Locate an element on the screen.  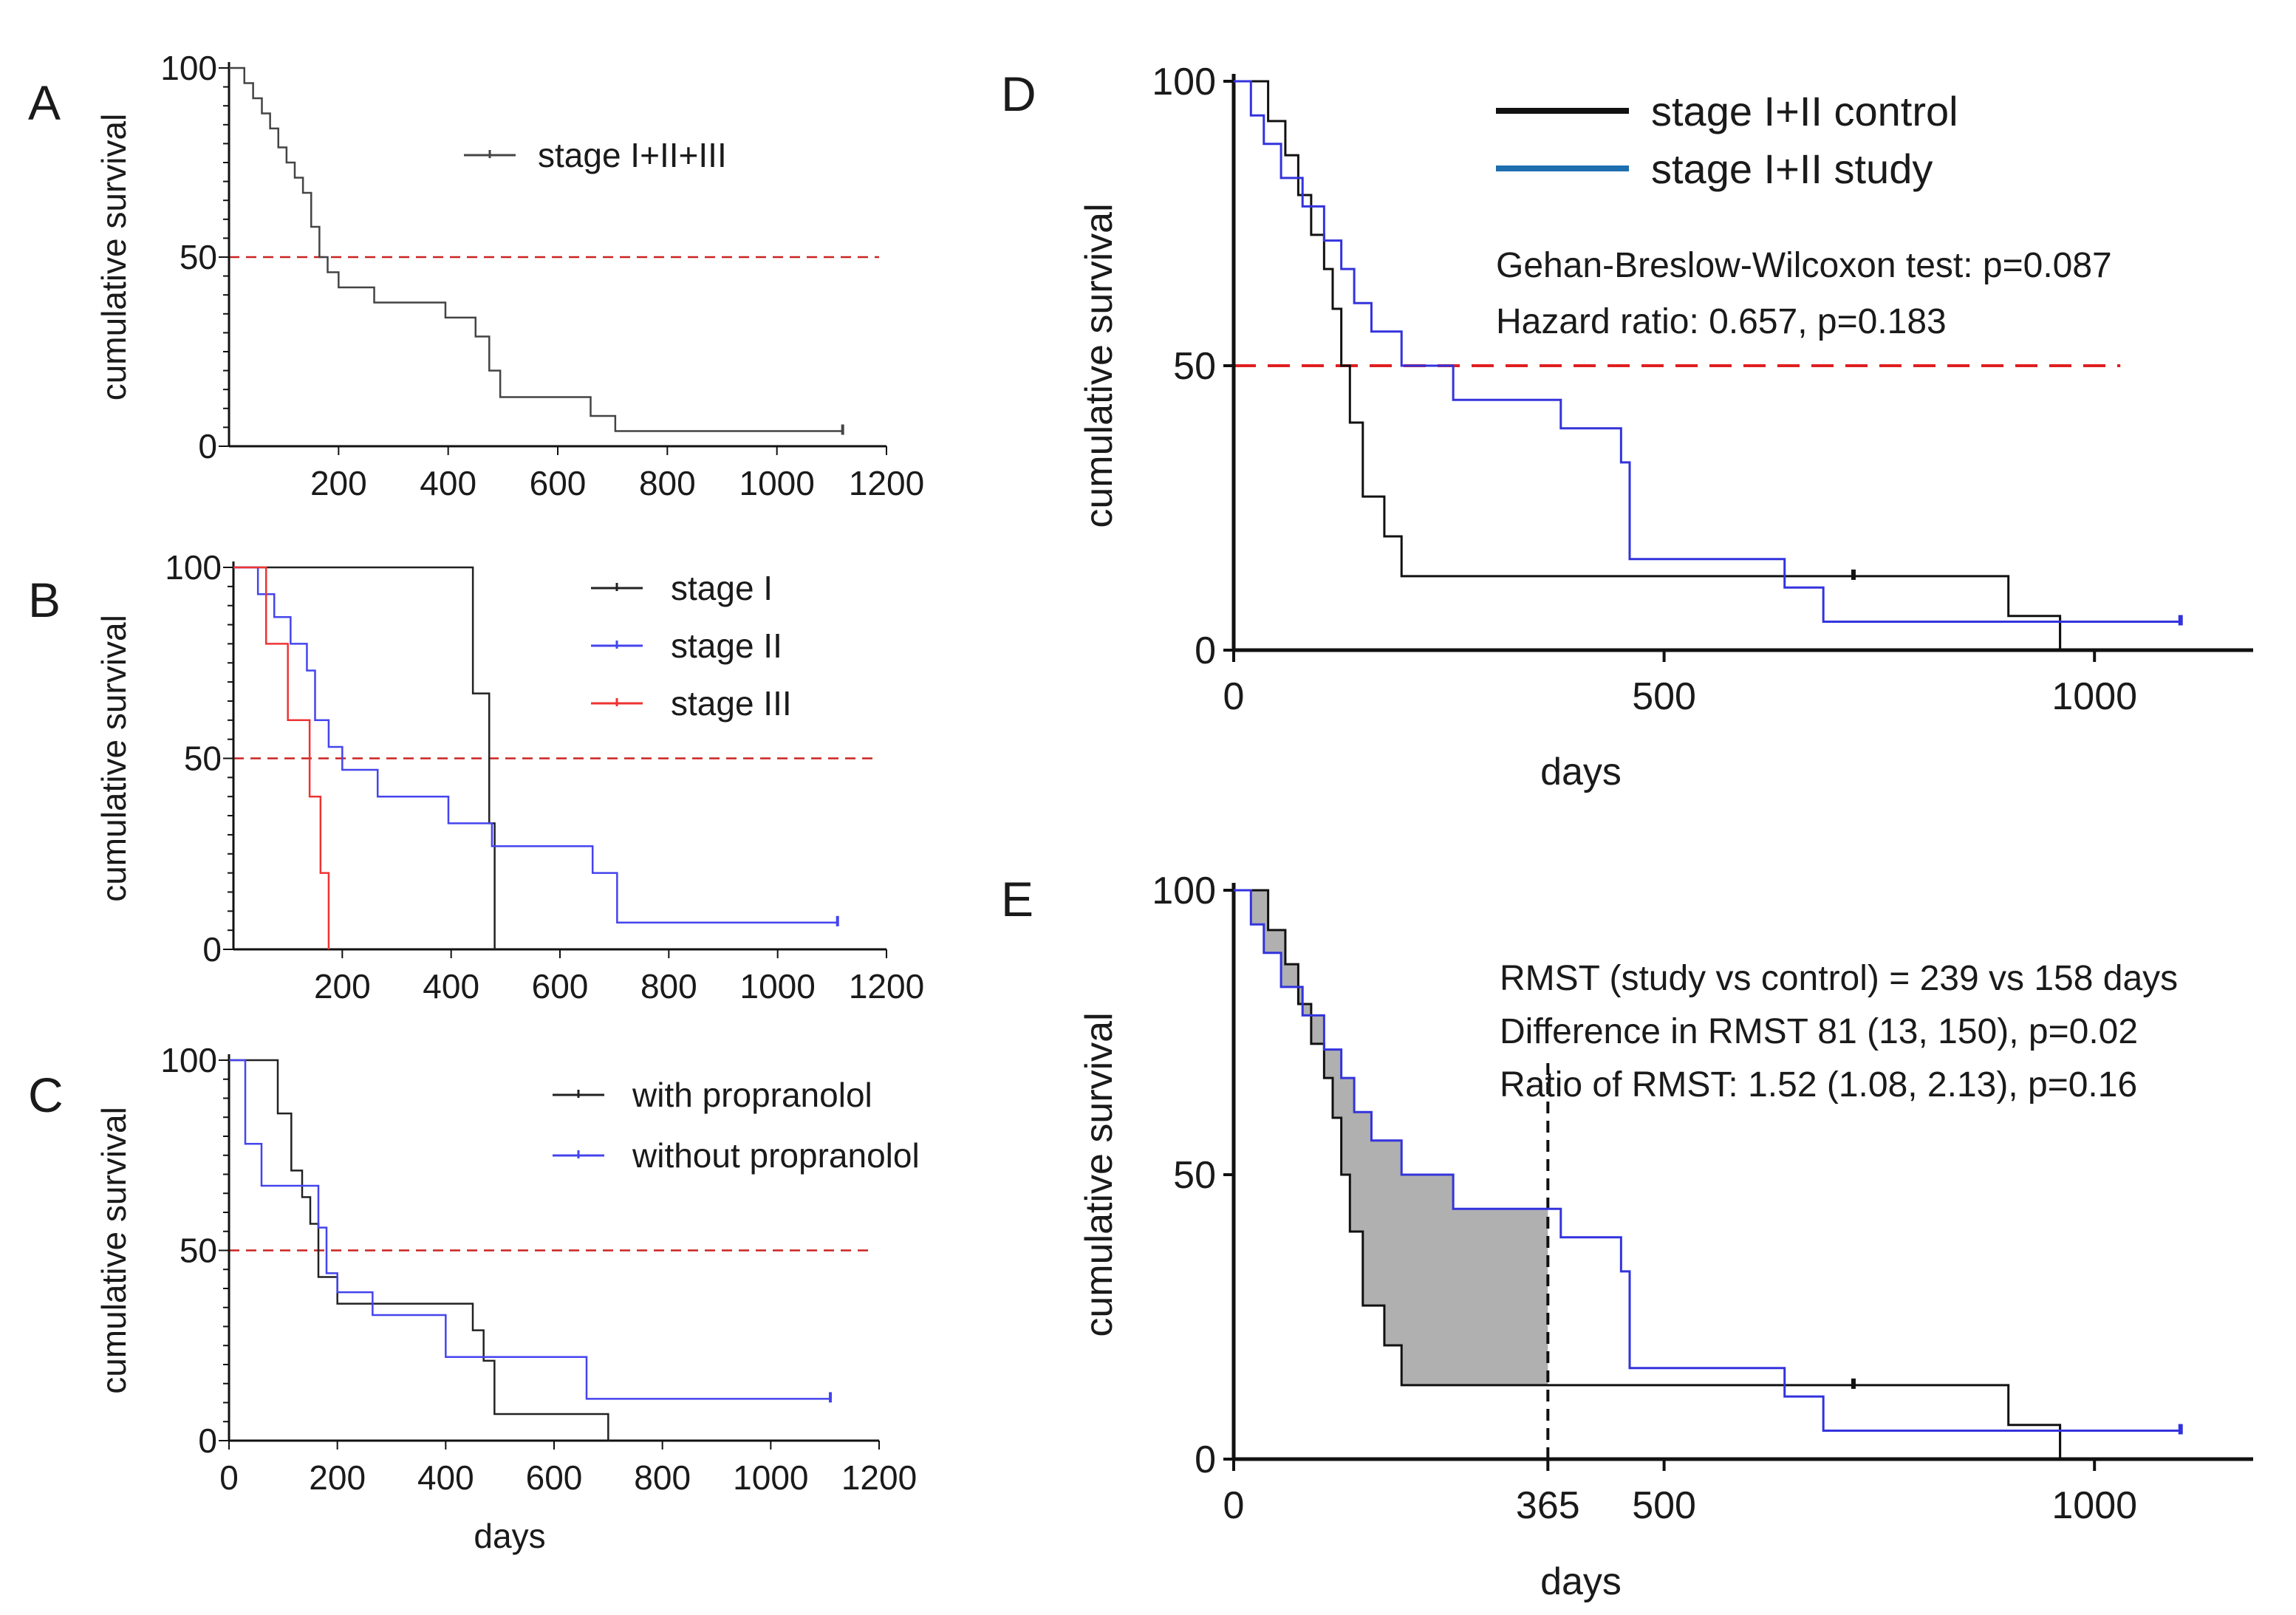
panel-letter: C is located at coordinates (46, 1095).